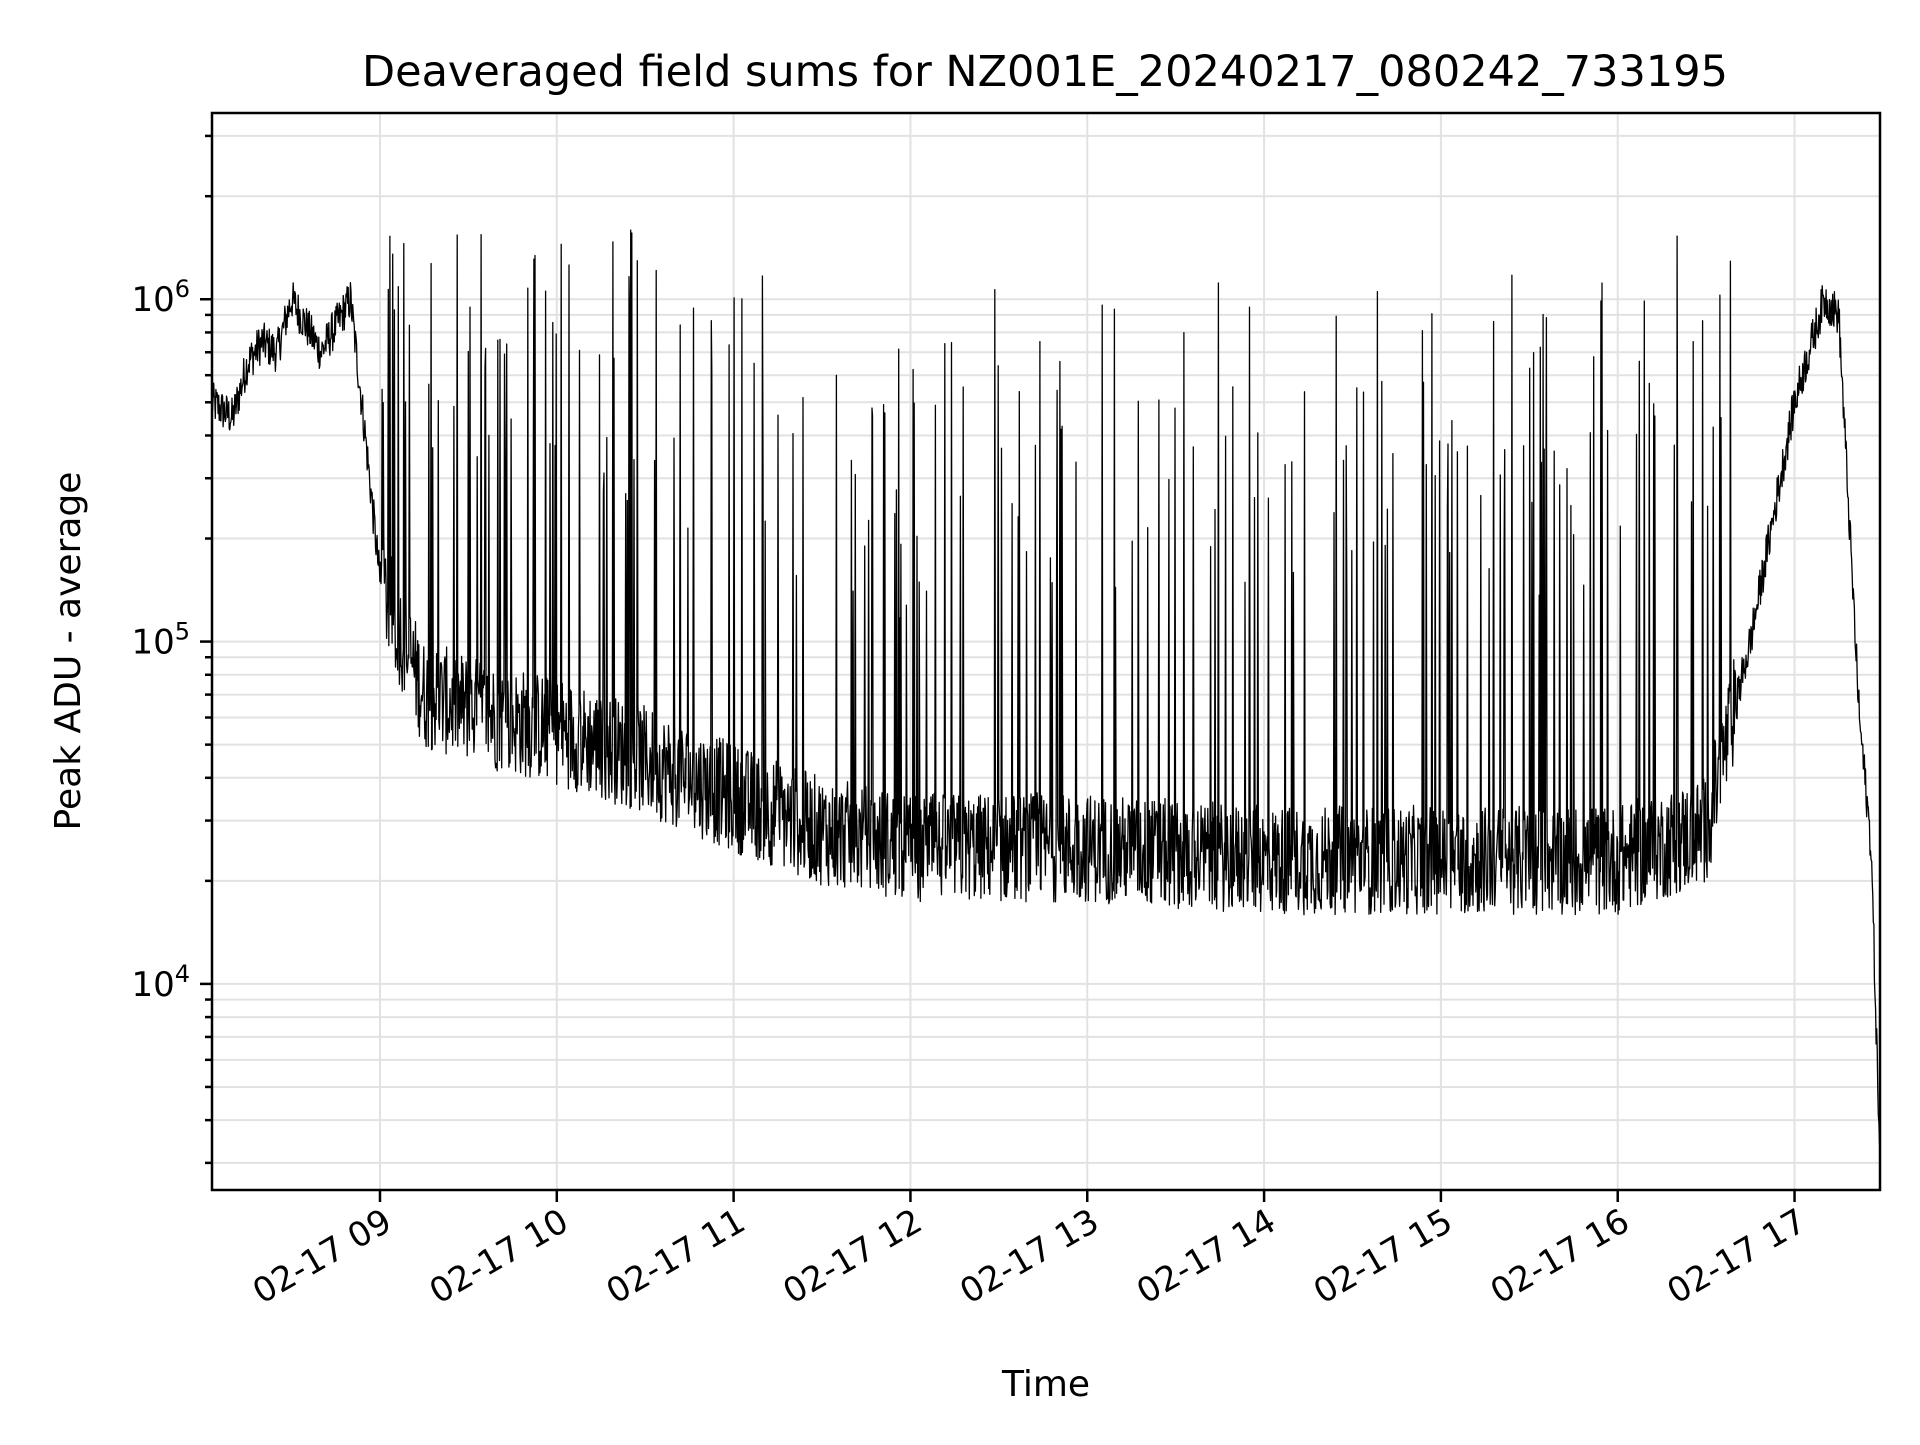 This screenshot has width=1920, height=1445. I want to click on x-tick-label: 02-17 17, so click(1737, 1256).